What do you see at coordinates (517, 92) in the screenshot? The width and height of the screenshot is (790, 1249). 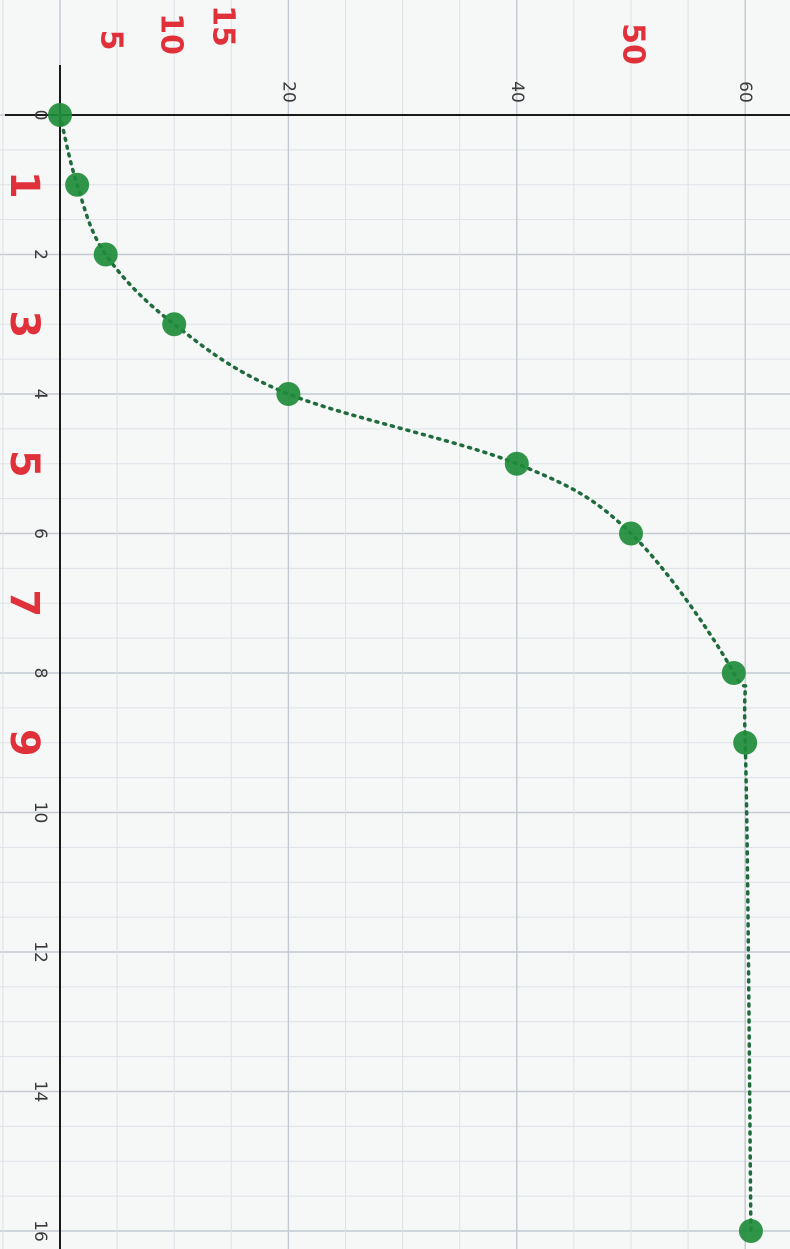 I see `y-tick-label: 40` at bounding box center [517, 92].